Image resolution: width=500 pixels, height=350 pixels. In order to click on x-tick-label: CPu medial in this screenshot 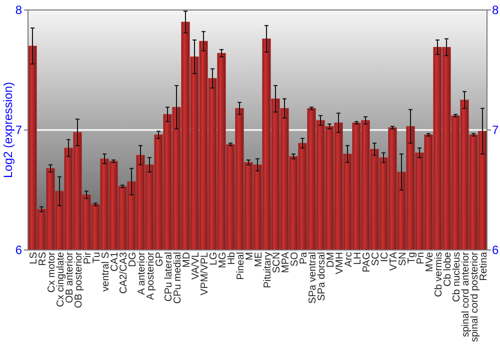, I will do `click(178, 278)`.